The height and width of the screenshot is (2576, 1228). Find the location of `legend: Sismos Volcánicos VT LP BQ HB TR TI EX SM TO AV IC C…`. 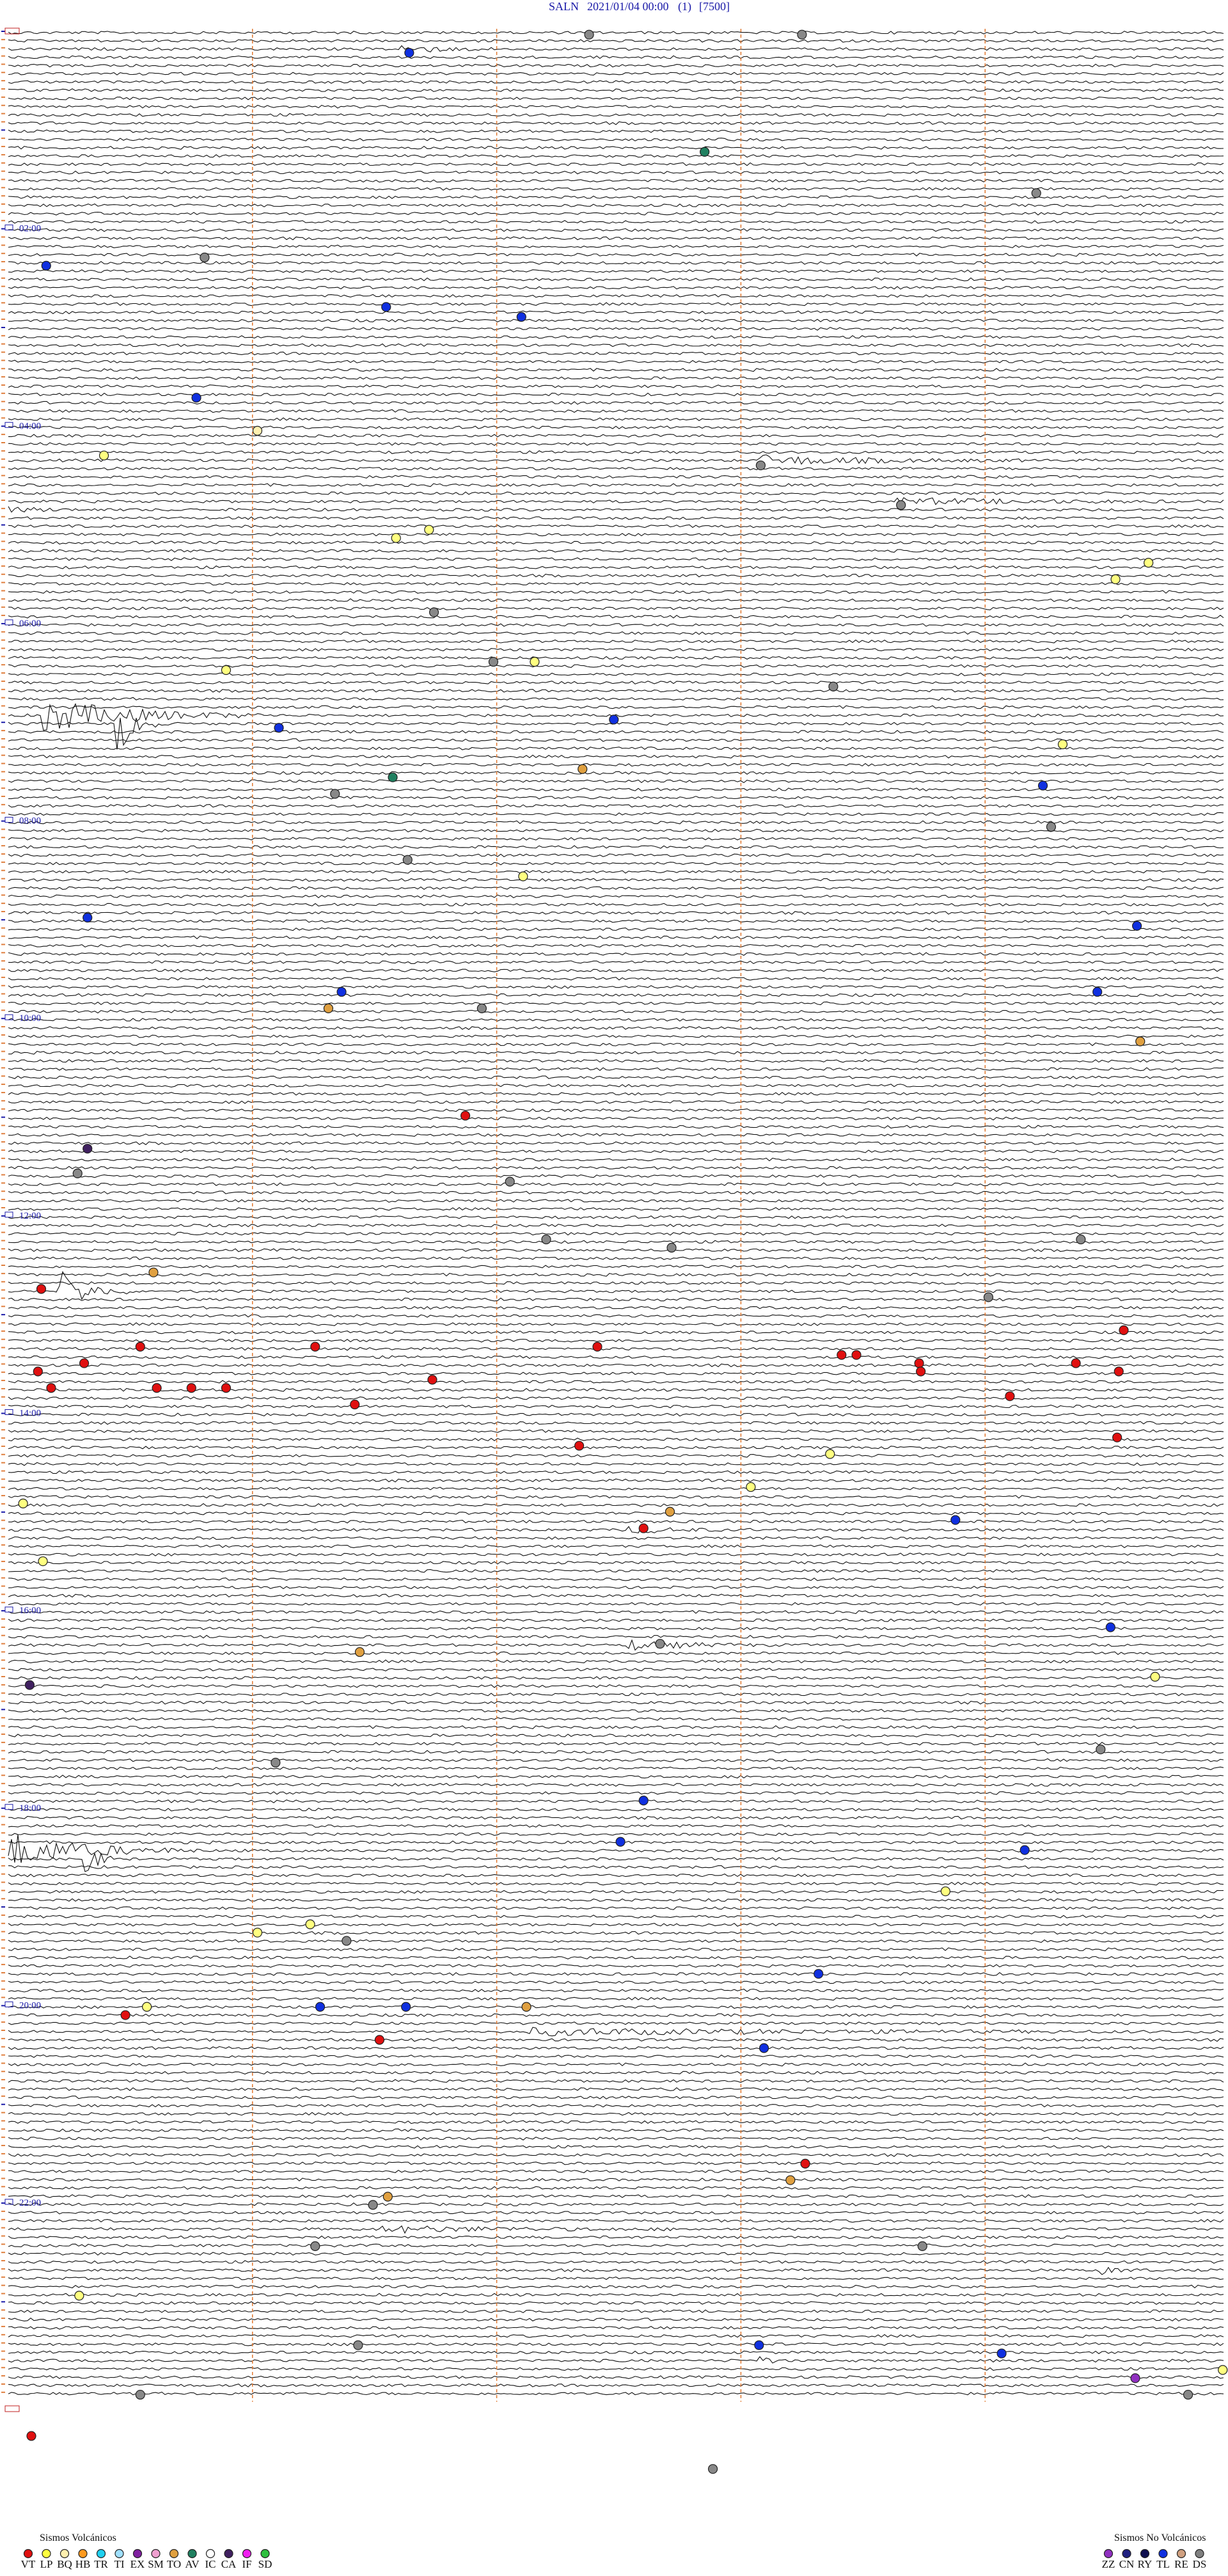

legend: Sismos Volcánicos VT LP BQ HB TR TI EX SM TO AV IC C… is located at coordinates (614, 2551).